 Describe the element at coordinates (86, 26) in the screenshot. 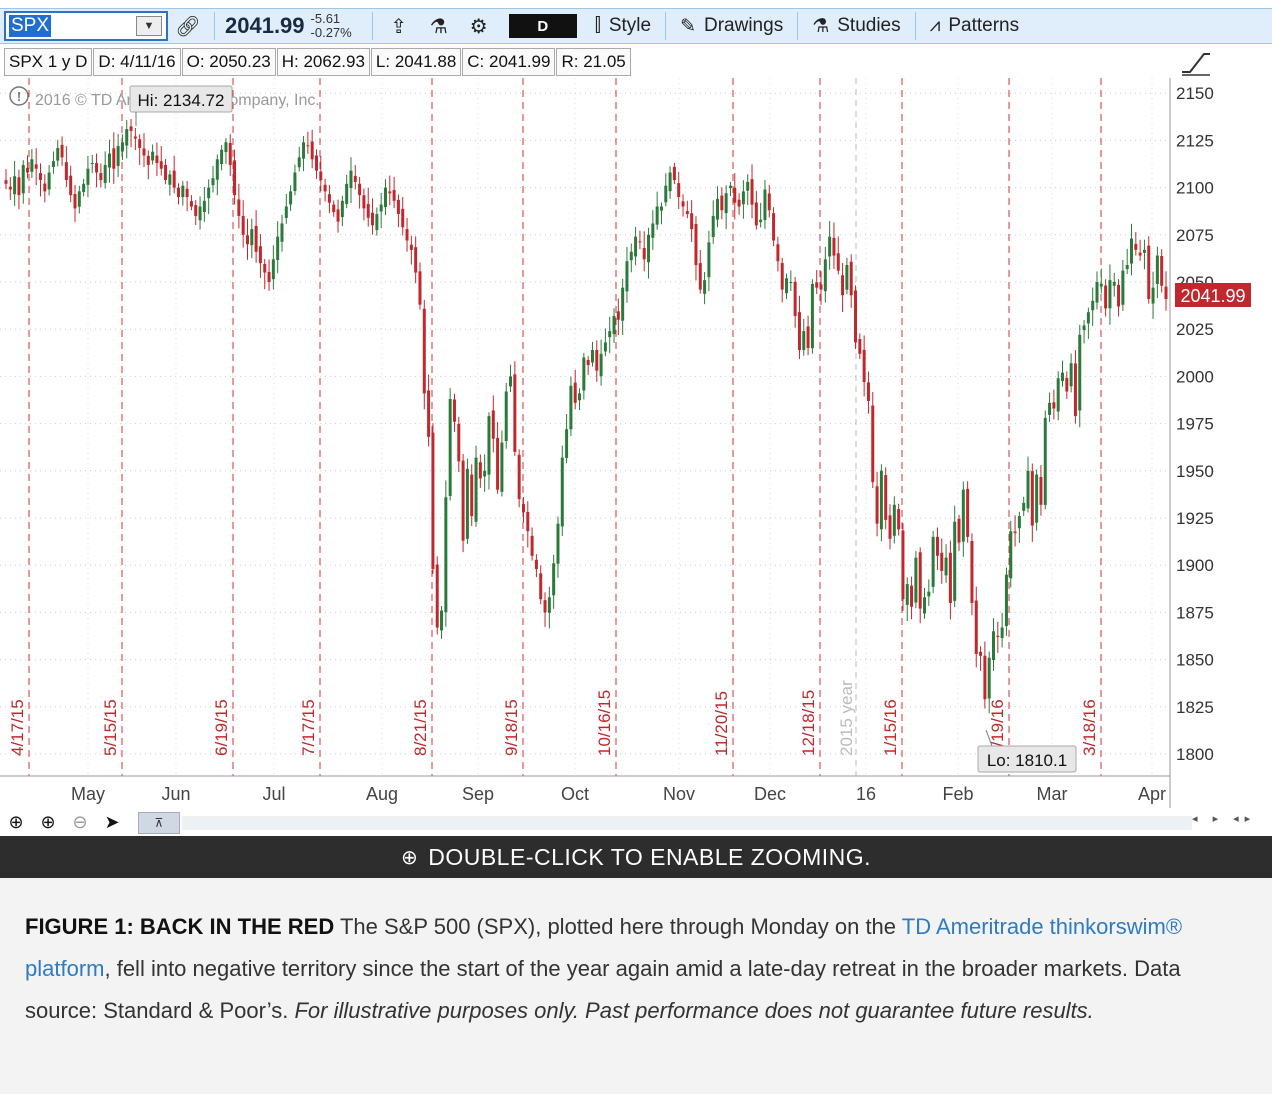

I see `symbol-input: SPX ▼` at that location.